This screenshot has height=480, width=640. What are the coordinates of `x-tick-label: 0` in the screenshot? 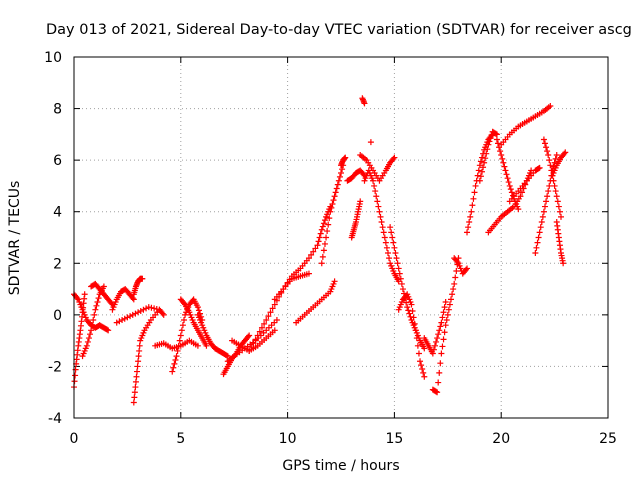 It's located at (74, 439).